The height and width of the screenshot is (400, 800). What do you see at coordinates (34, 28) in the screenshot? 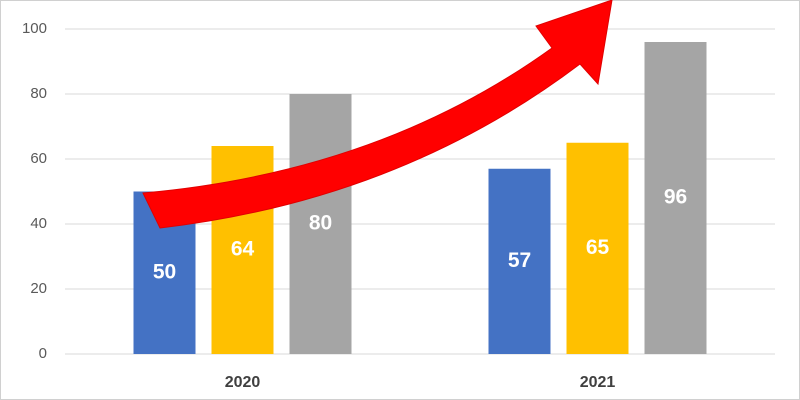
I see `y-tick-label: 100` at bounding box center [34, 28].